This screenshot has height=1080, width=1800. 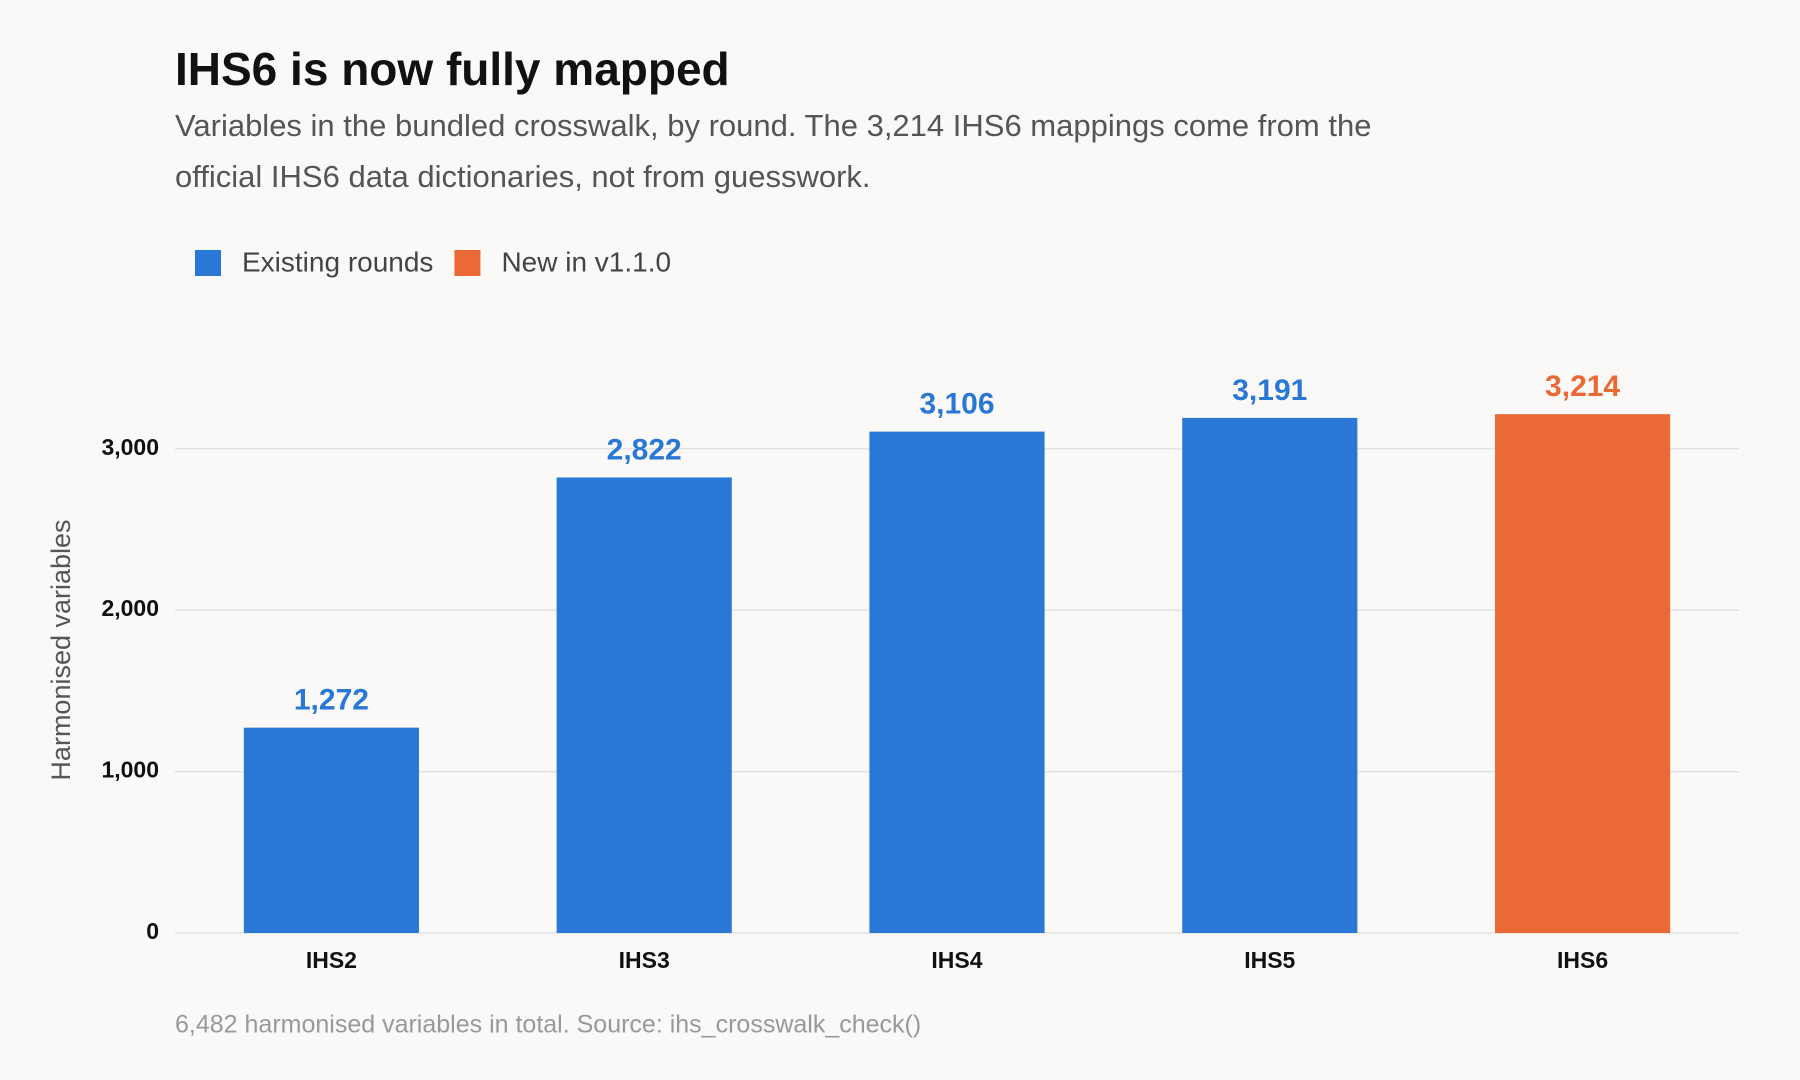 What do you see at coordinates (130, 608) in the screenshot?
I see `y-tick-label: 2,000` at bounding box center [130, 608].